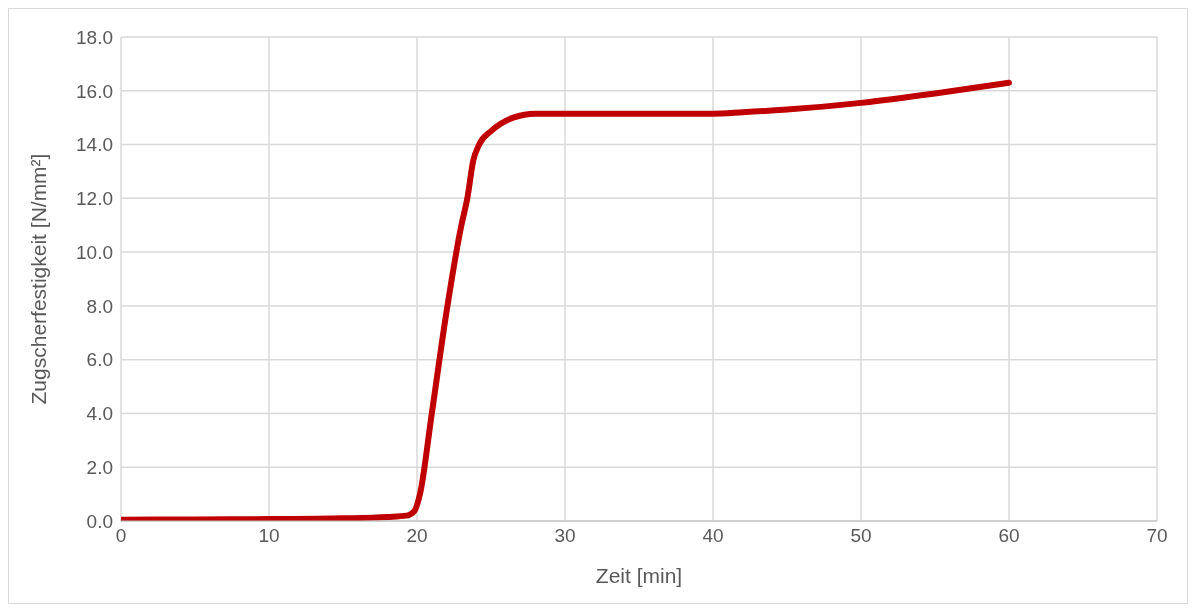 This screenshot has height=612, width=1196. Describe the element at coordinates (39, 279) in the screenshot. I see `y-axis-title: Zugscherfestigkeit [N/mm²]` at that location.